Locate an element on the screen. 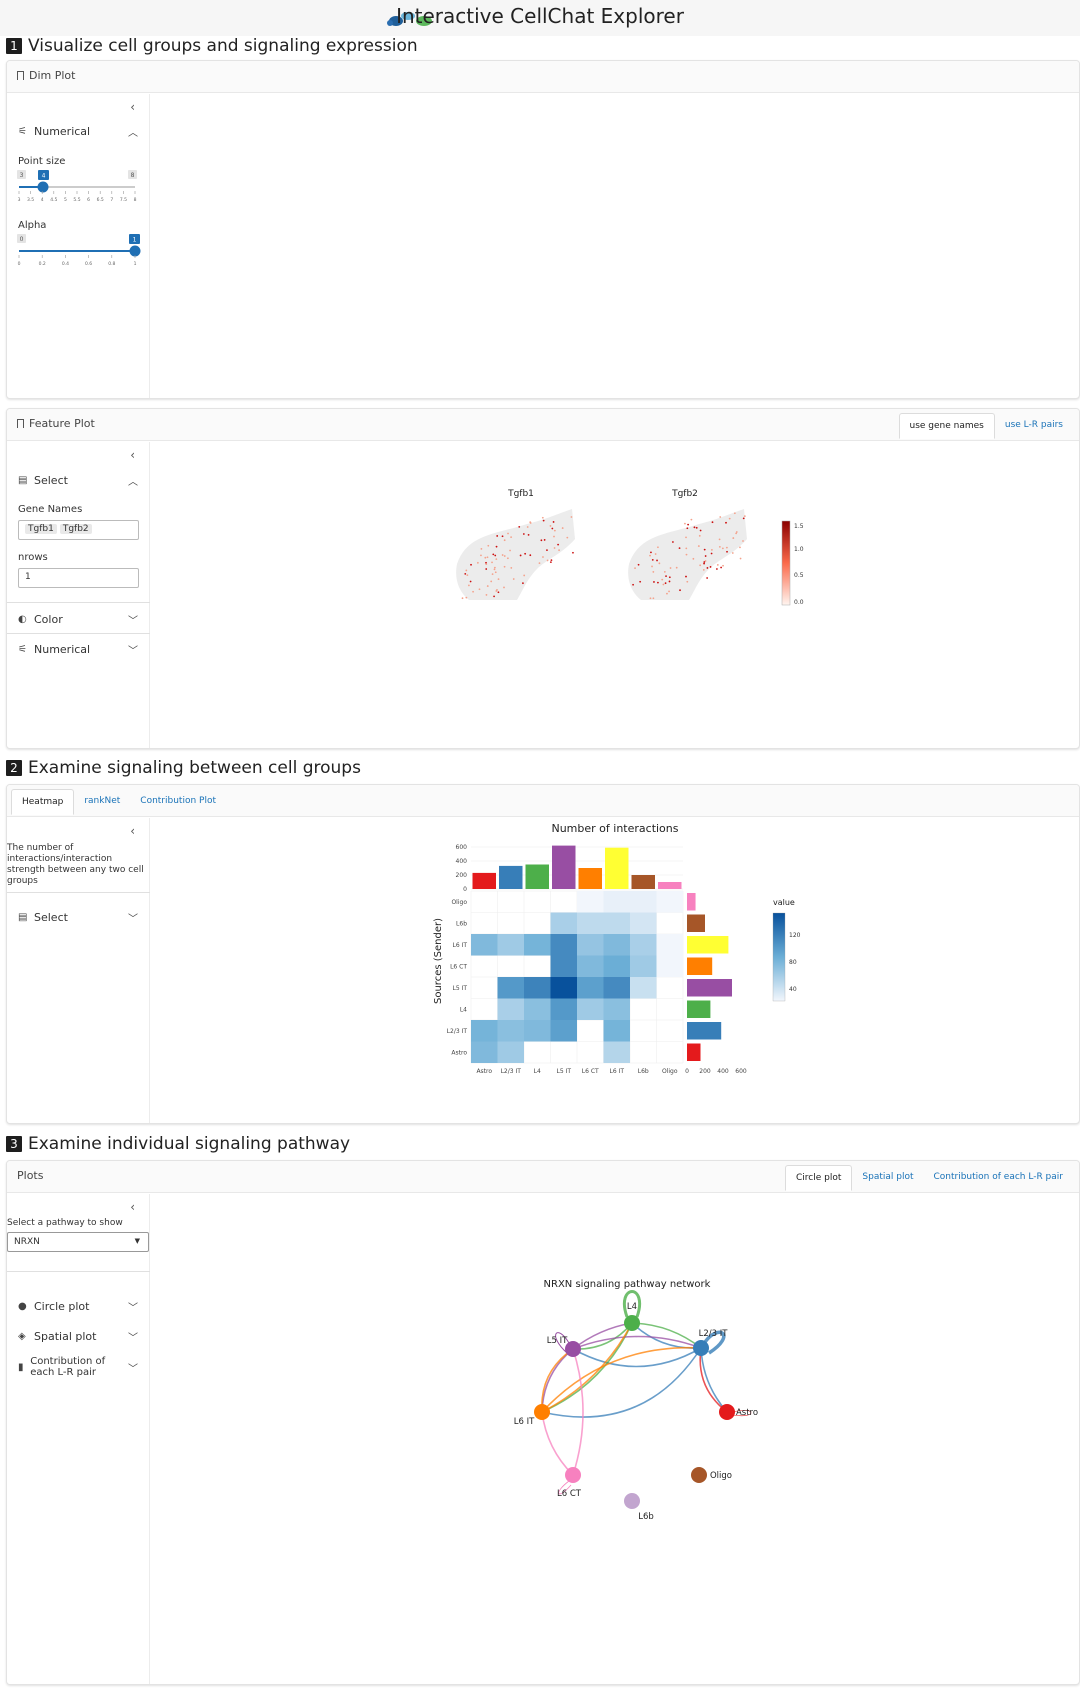 Image resolution: width=1080 pixels, height=1692 pixels. card-header: Plots is located at coordinates (543, 1177).